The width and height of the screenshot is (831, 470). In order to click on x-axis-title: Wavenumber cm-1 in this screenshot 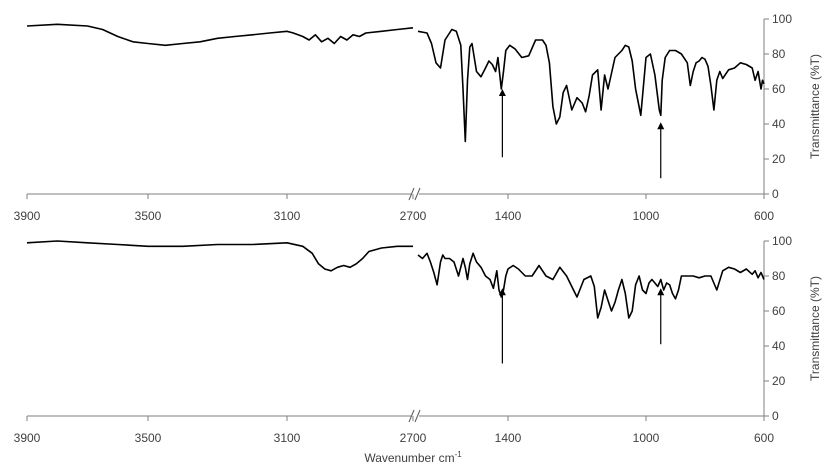, I will do `click(413, 457)`.